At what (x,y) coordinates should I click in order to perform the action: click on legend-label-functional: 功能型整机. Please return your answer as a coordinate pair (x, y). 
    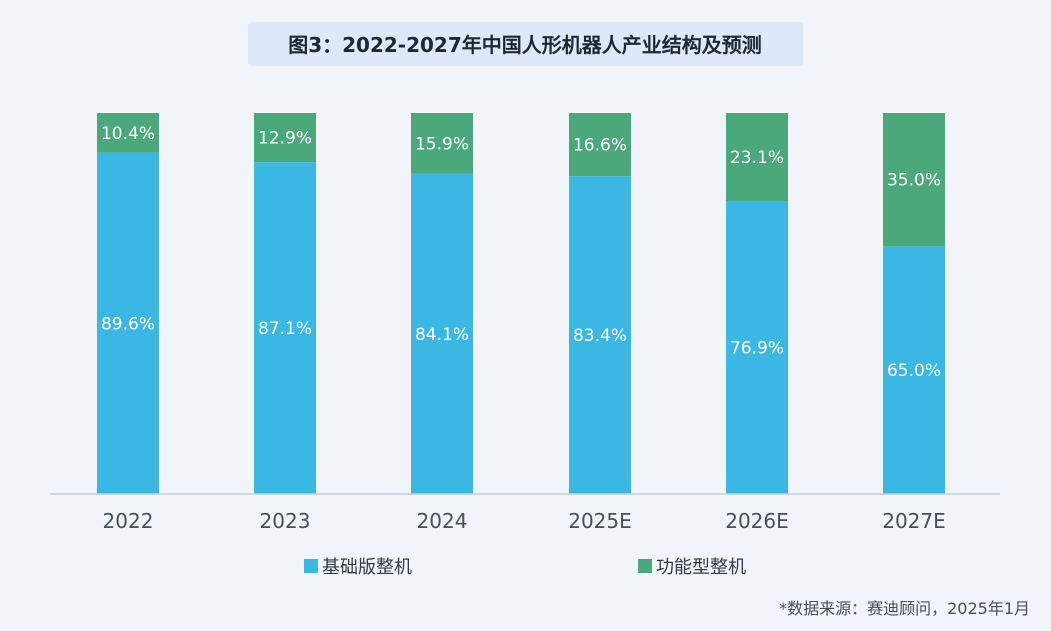
    Looking at the image, I should click on (701, 567).